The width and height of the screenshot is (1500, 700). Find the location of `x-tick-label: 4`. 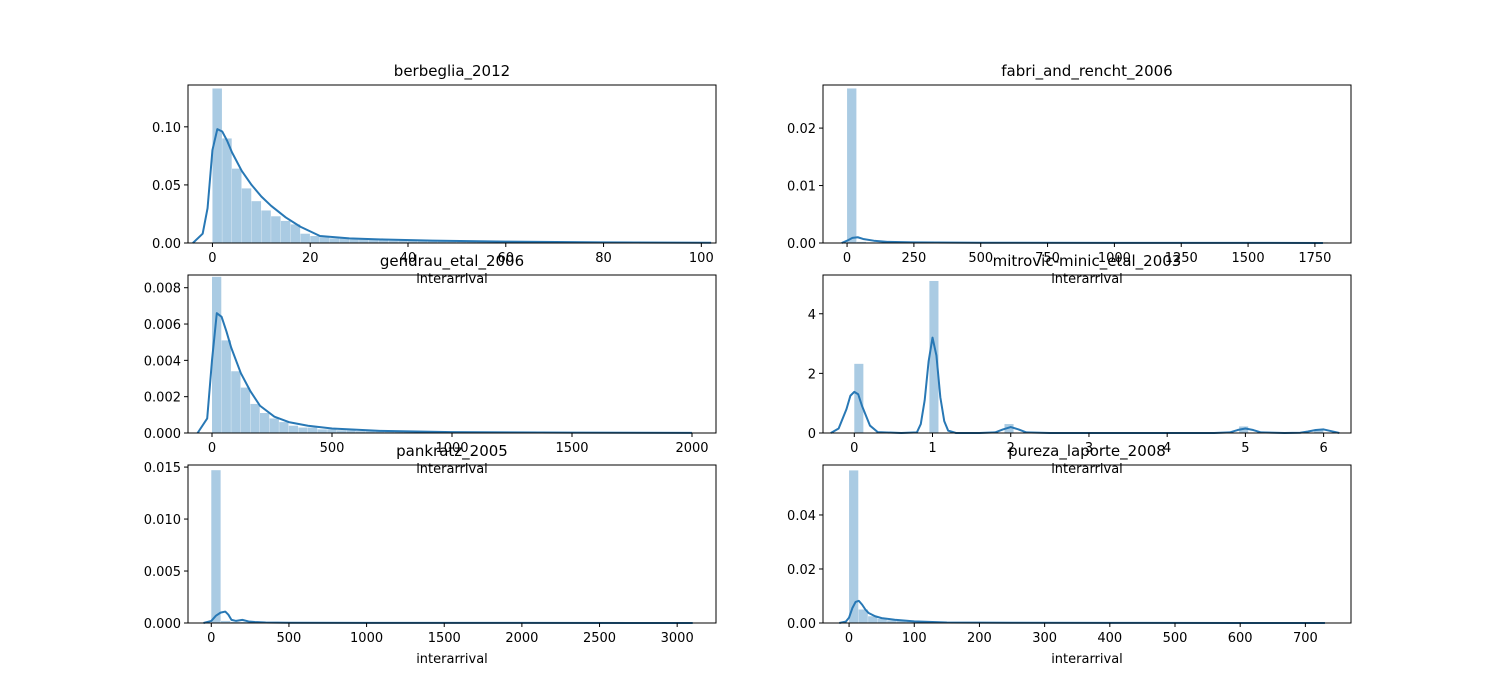

x-tick-label: 4 is located at coordinates (1167, 448).